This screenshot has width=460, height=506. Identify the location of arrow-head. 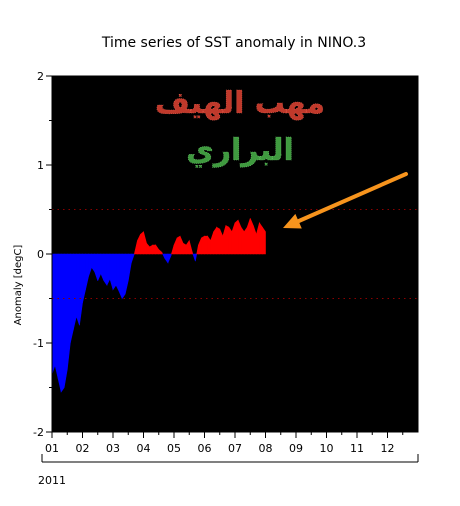
(292, 221).